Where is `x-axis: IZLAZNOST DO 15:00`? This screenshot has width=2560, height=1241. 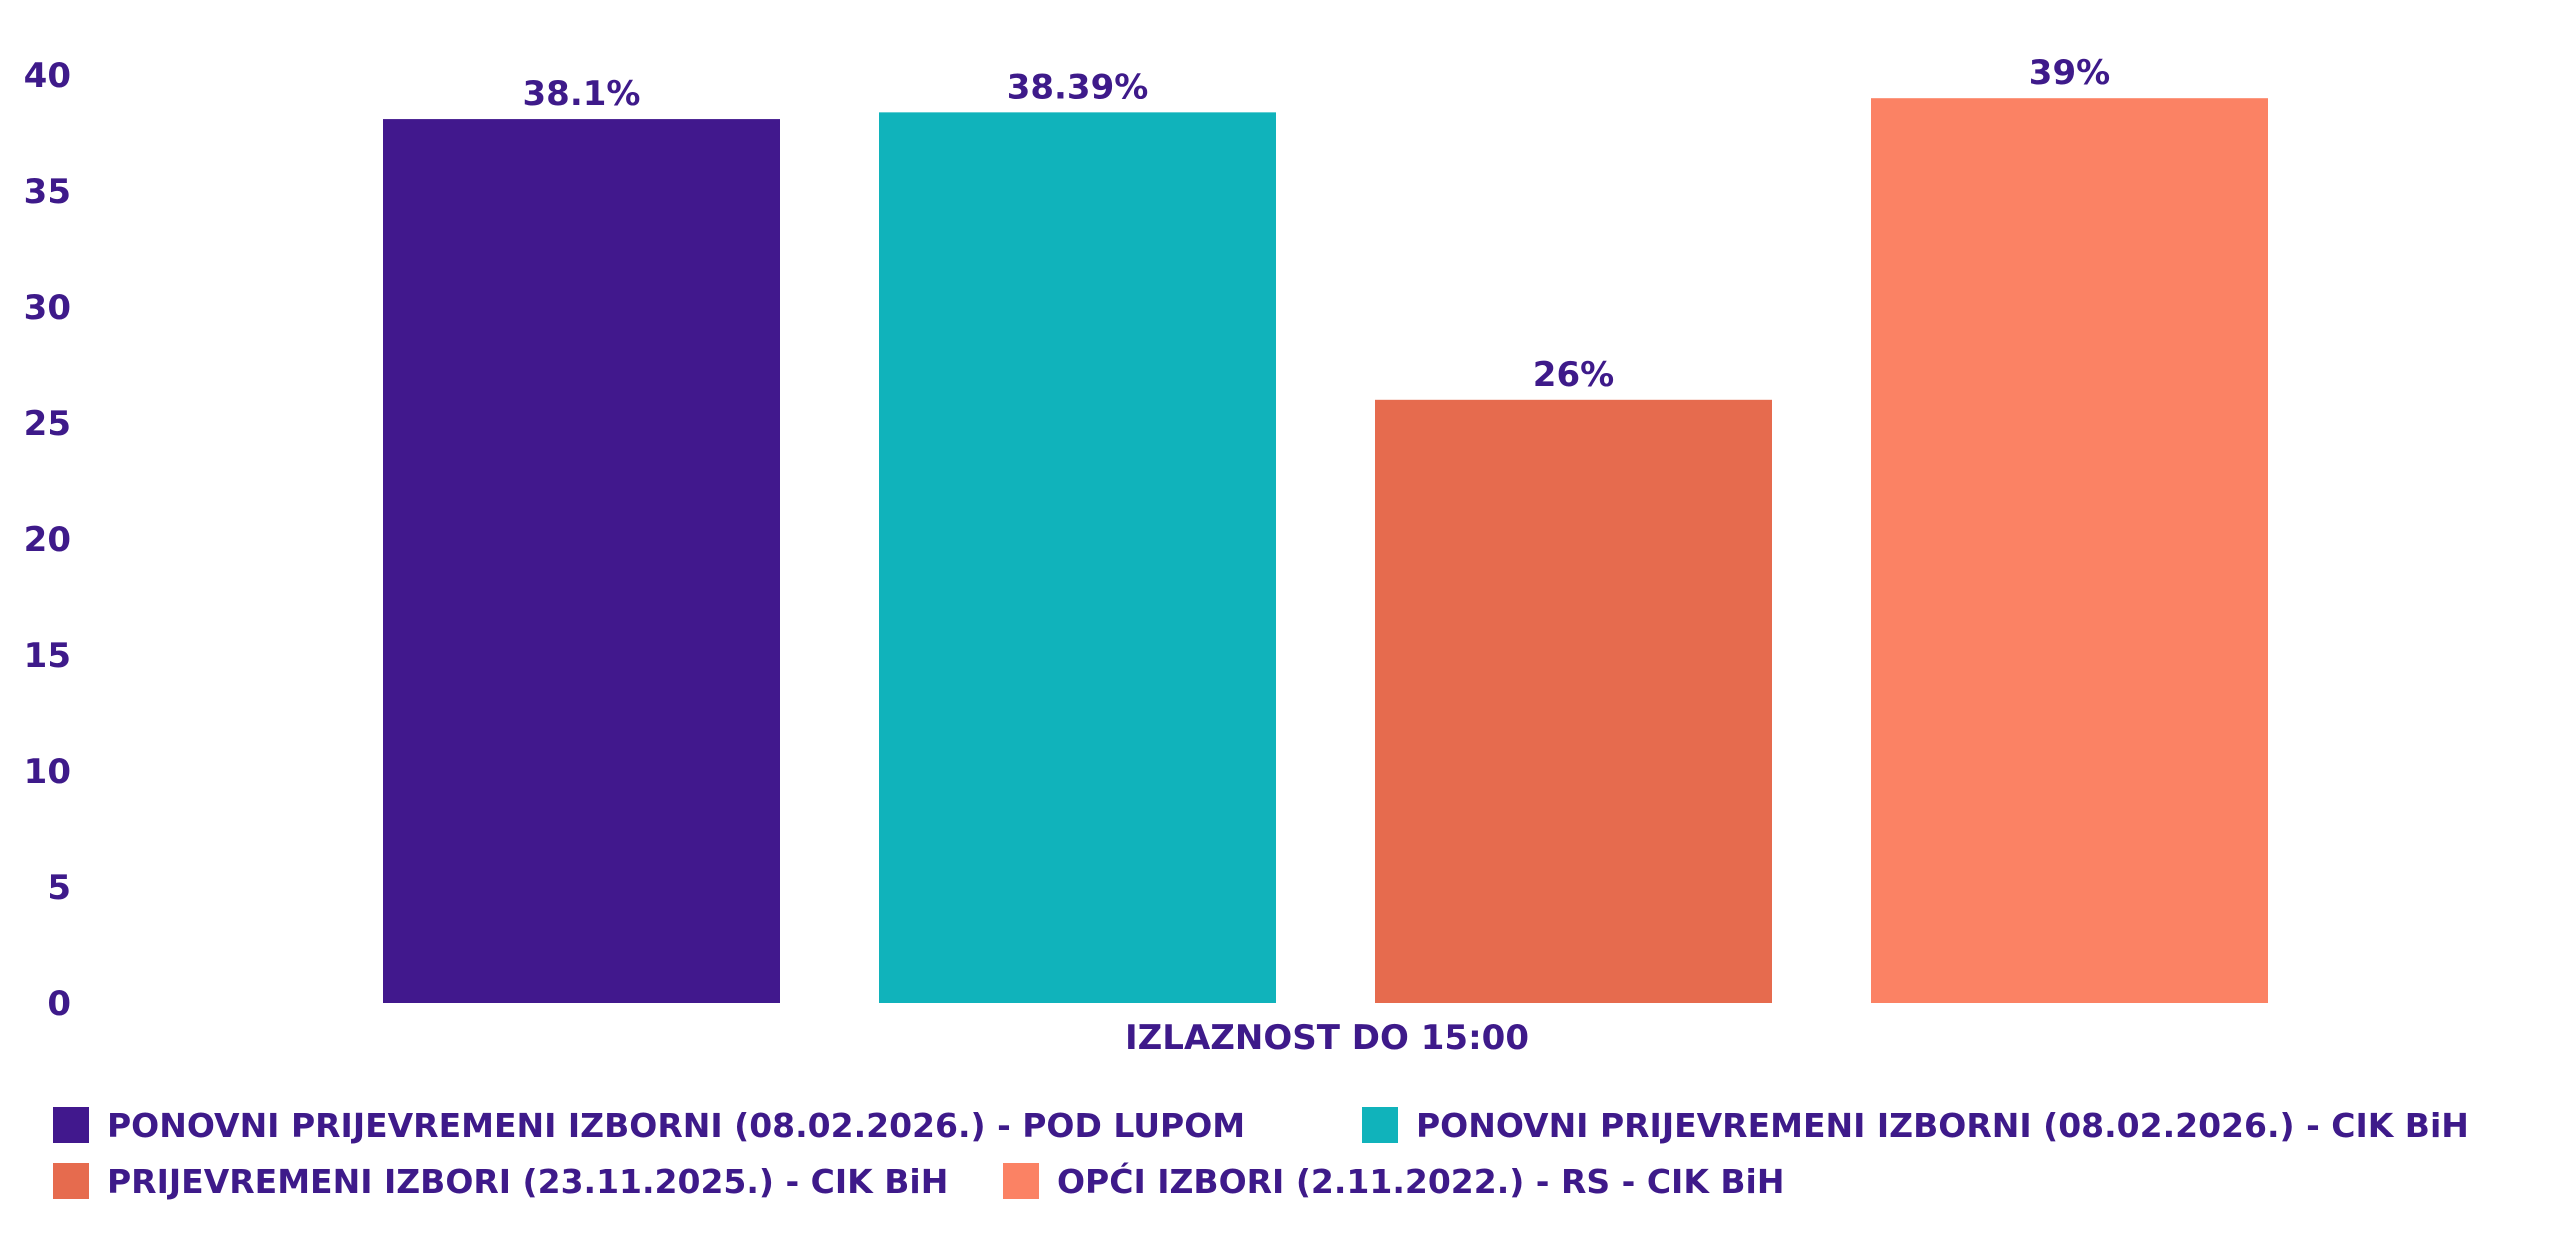 x-axis: IZLAZNOST DO 15:00 is located at coordinates (1327, 1038).